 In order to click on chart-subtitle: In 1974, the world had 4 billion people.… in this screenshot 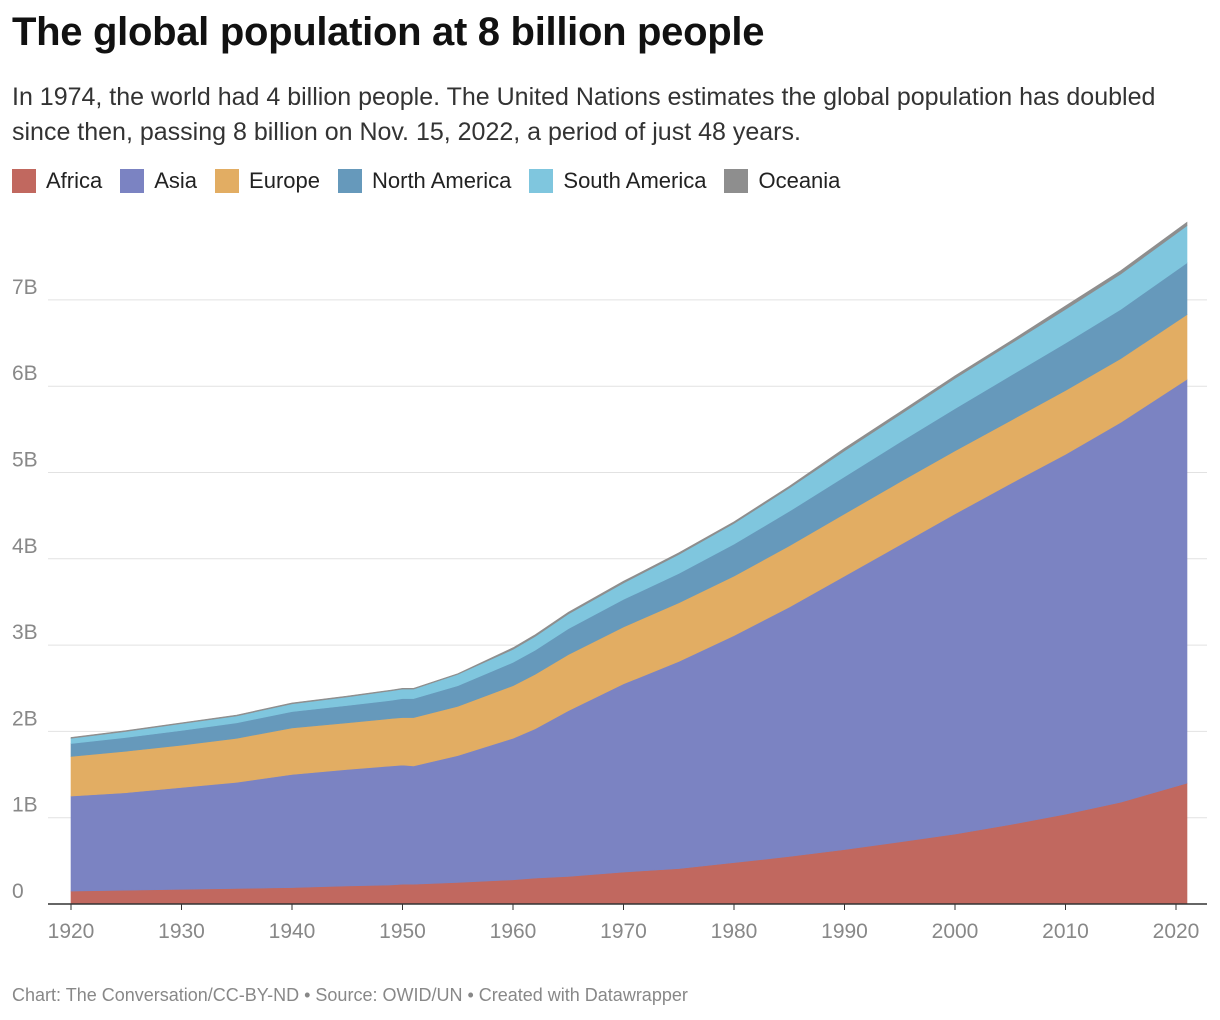, I will do `click(584, 114)`.